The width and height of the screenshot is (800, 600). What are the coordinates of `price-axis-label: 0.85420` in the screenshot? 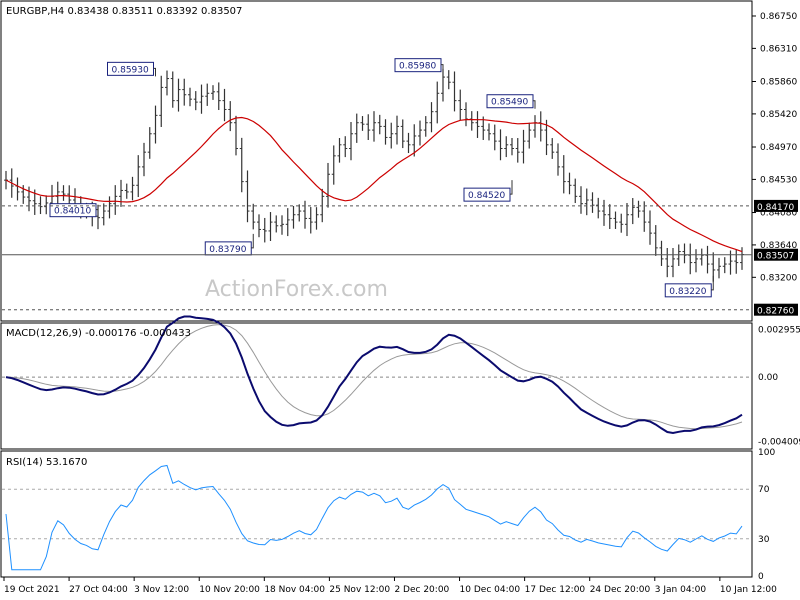 It's located at (778, 115).